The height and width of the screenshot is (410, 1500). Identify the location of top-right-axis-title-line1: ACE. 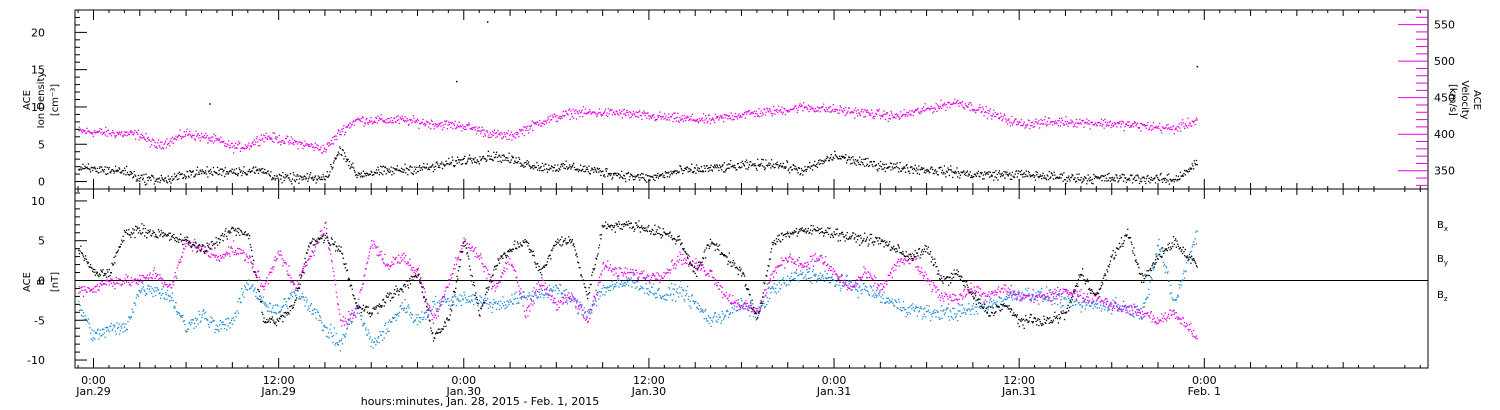
(1476, 100).